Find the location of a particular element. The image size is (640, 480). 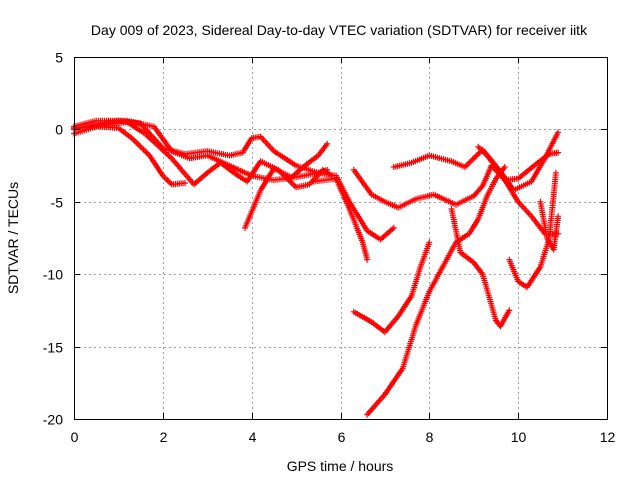

y-tick-label: -5 is located at coordinates (57, 203).